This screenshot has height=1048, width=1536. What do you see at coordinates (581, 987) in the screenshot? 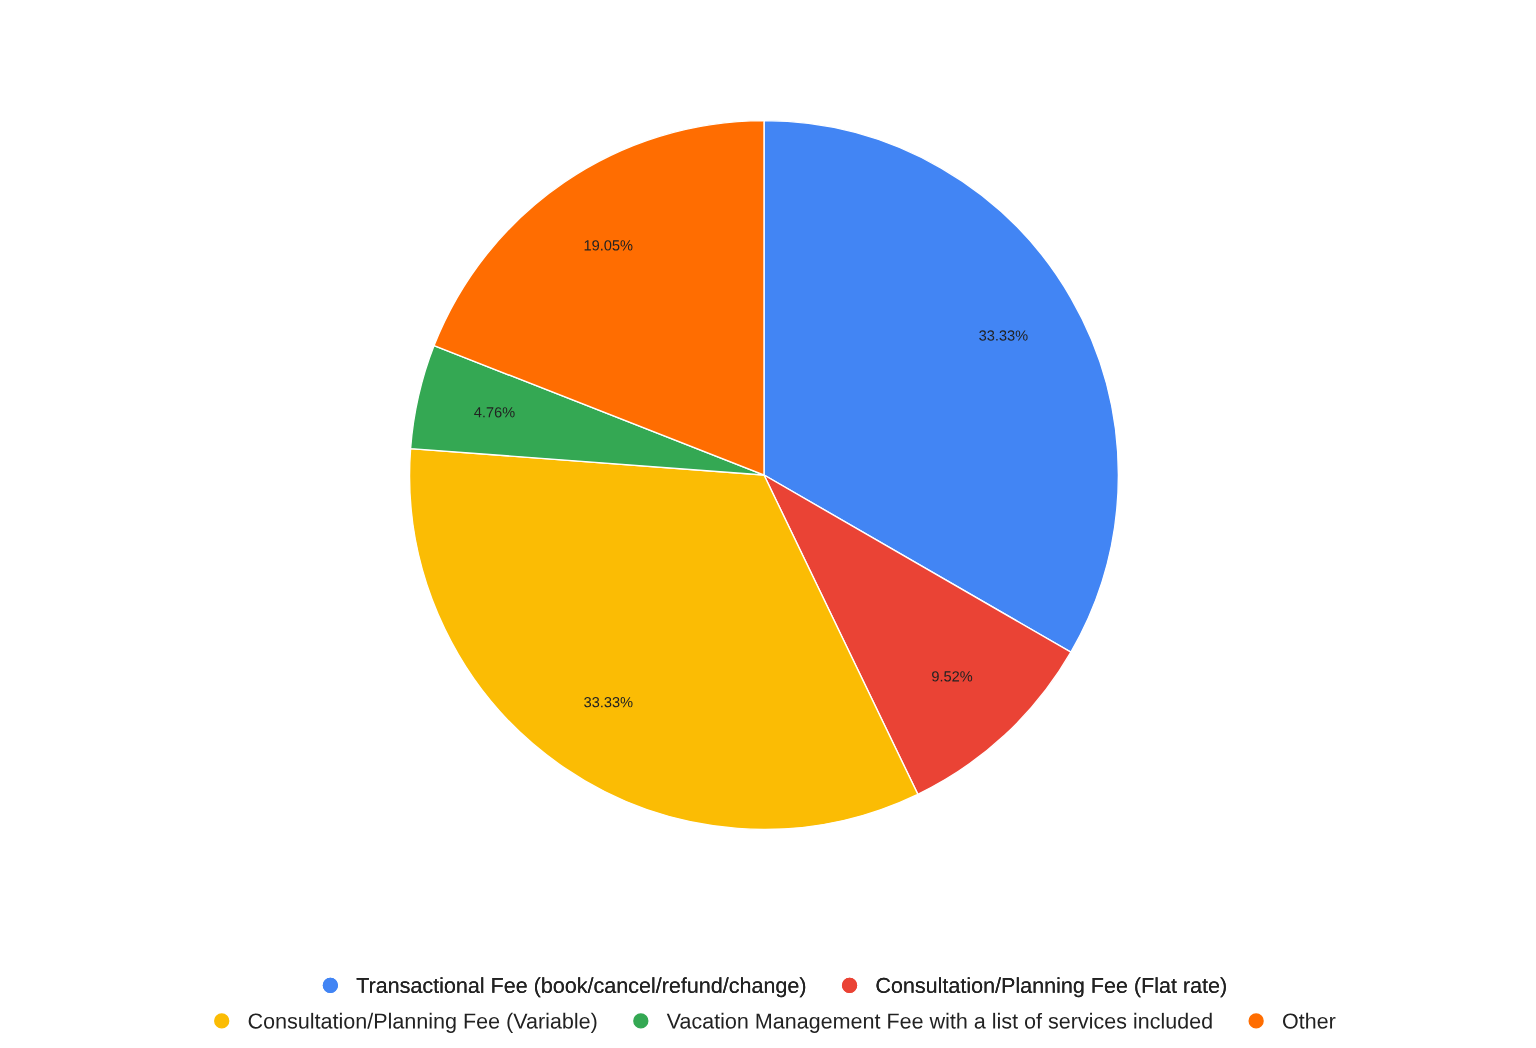
I see `legend-label: Transactional Fee (book/cancel/refund/change)` at bounding box center [581, 987].